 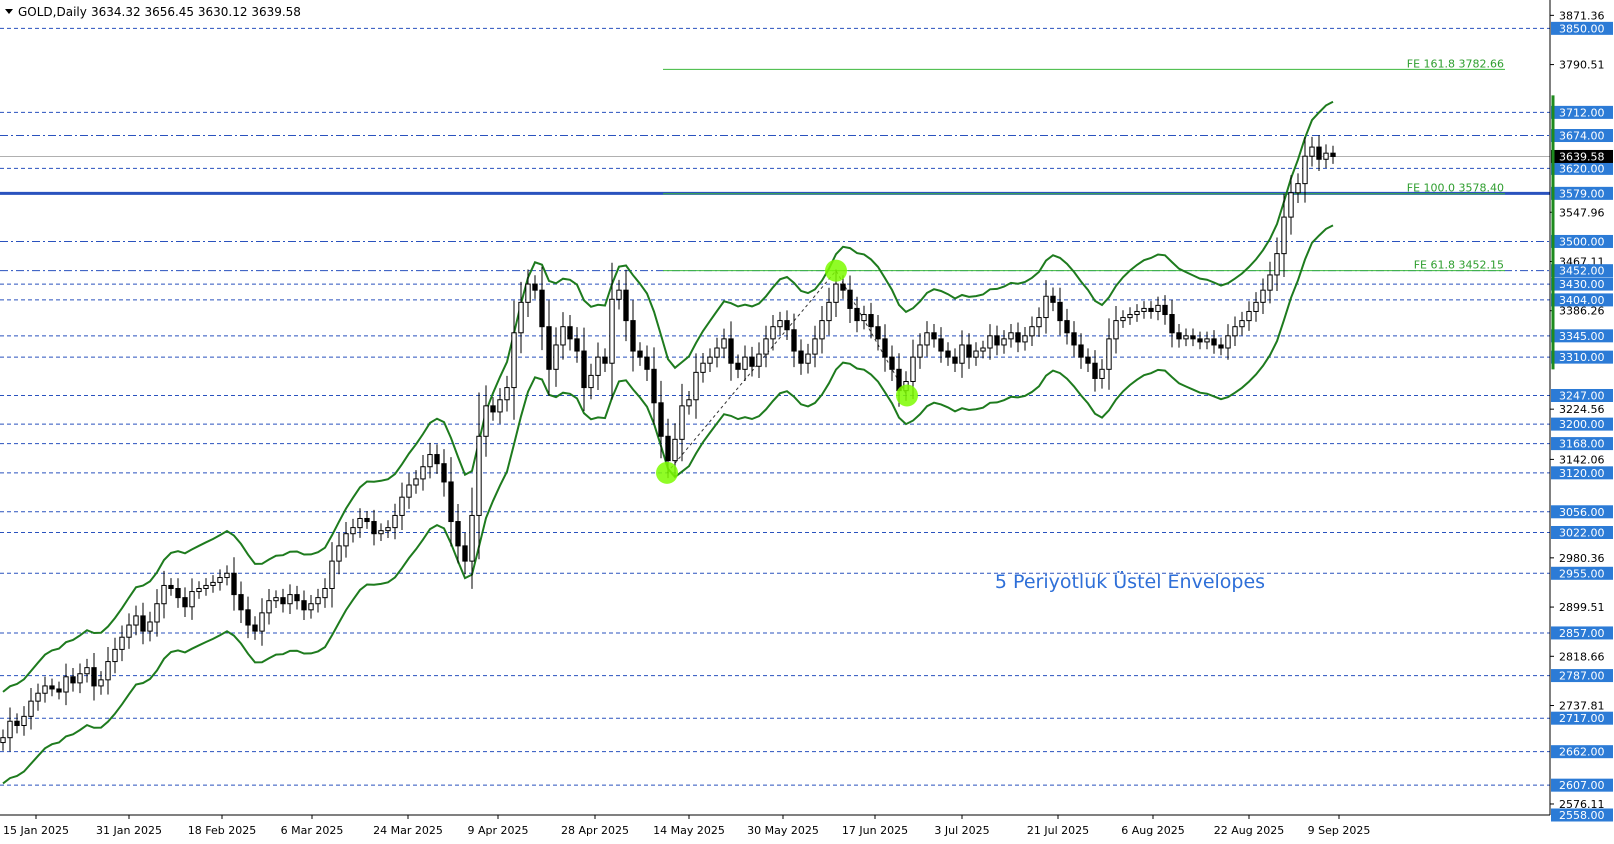 What do you see at coordinates (689, 830) in the screenshot?
I see `time-tick-label: 14 May 2025` at bounding box center [689, 830].